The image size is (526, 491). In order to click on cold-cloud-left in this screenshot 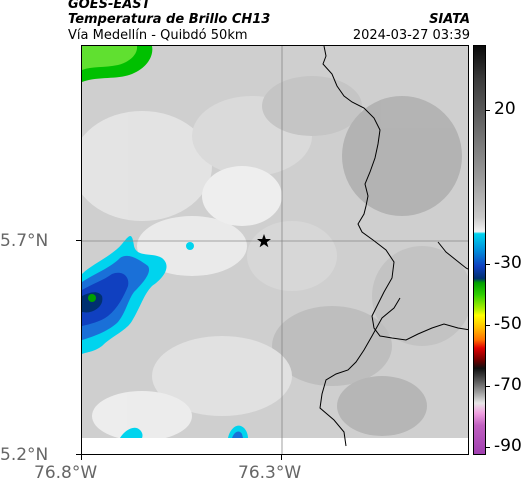, I will do `click(138, 295)`.